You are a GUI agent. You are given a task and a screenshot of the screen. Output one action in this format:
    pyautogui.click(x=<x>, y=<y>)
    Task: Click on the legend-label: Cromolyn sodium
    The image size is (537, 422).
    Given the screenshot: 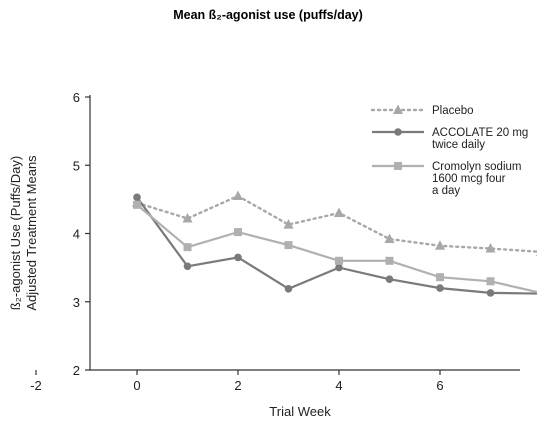 What is the action you would take?
    pyautogui.click(x=476, y=167)
    